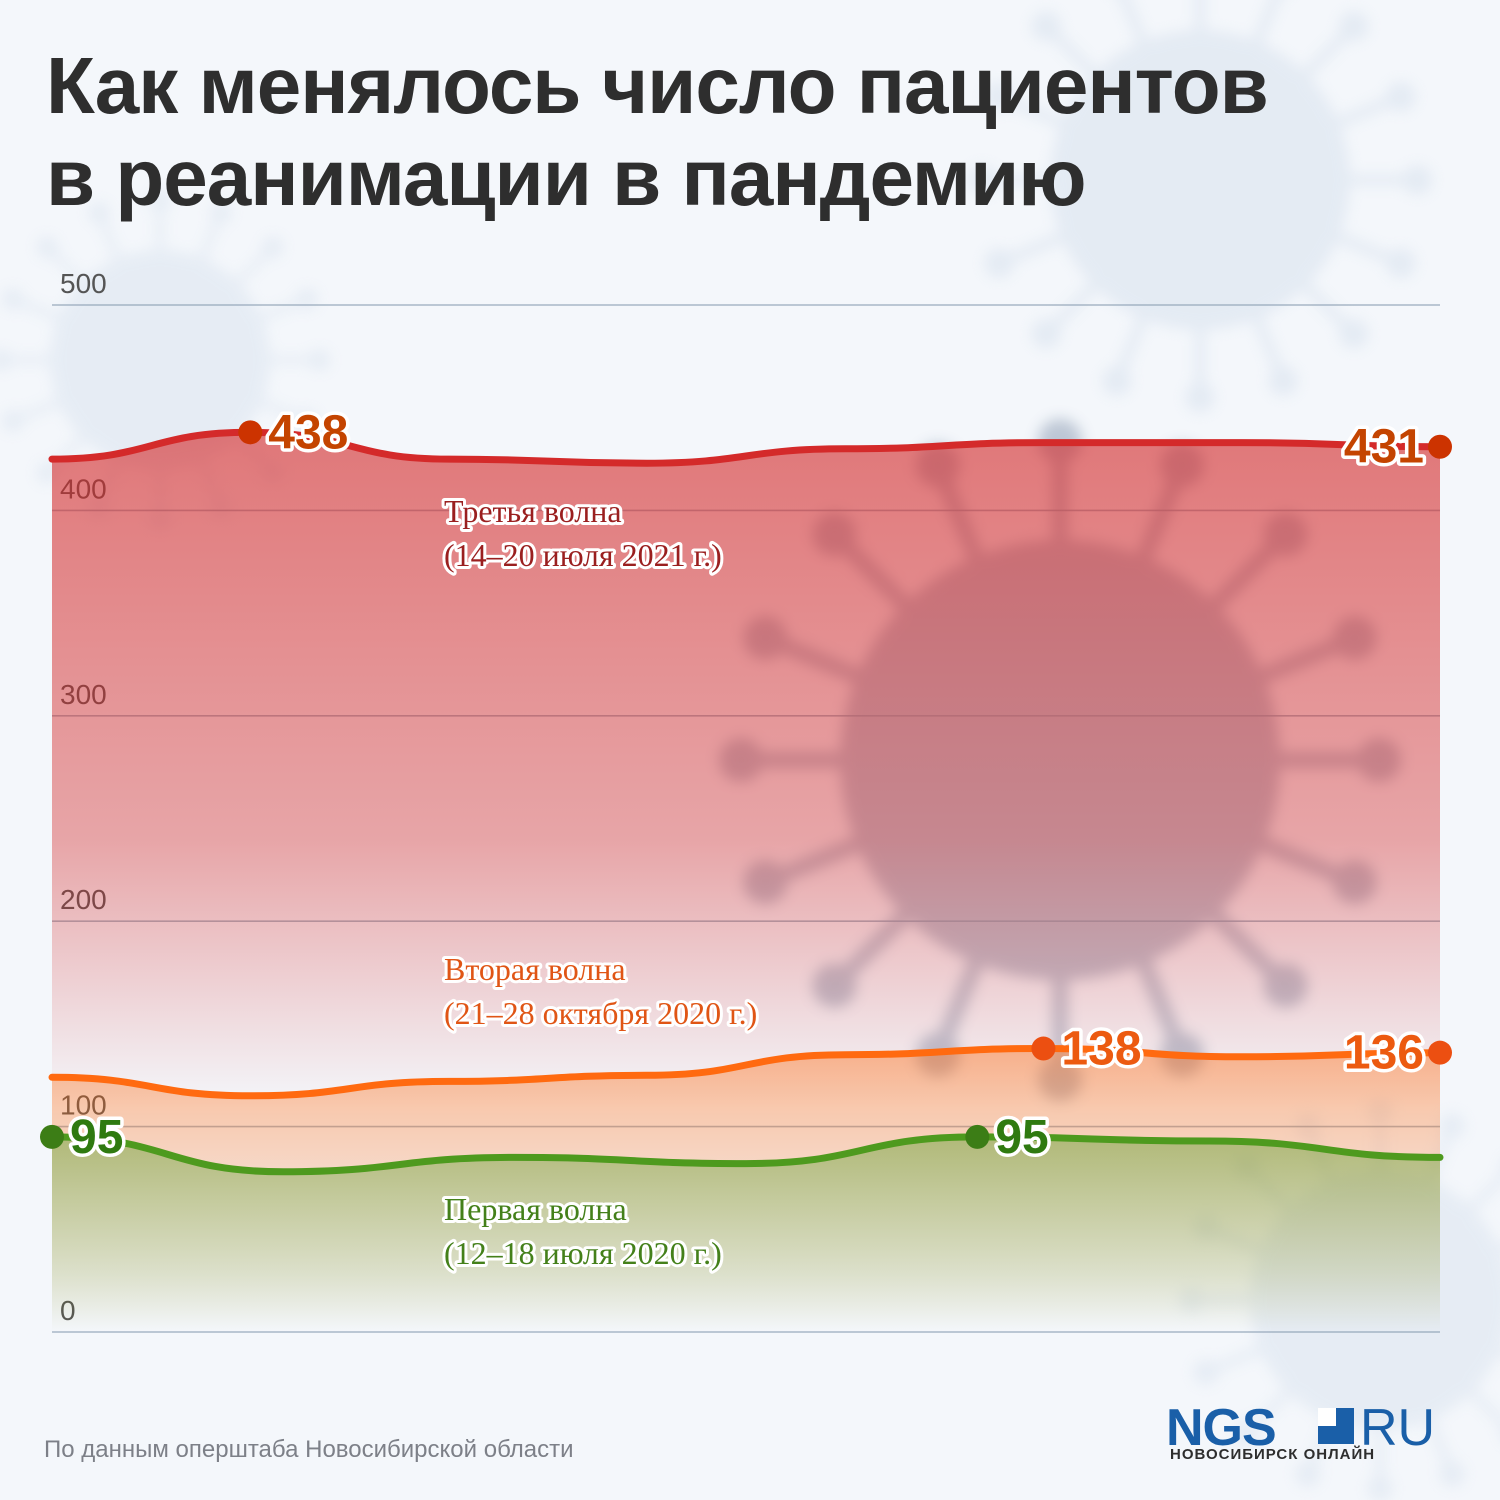 This screenshot has width=1500, height=1500. Describe the element at coordinates (1398, 1428) in the screenshot. I see `logo-tld-text: RU` at that location.